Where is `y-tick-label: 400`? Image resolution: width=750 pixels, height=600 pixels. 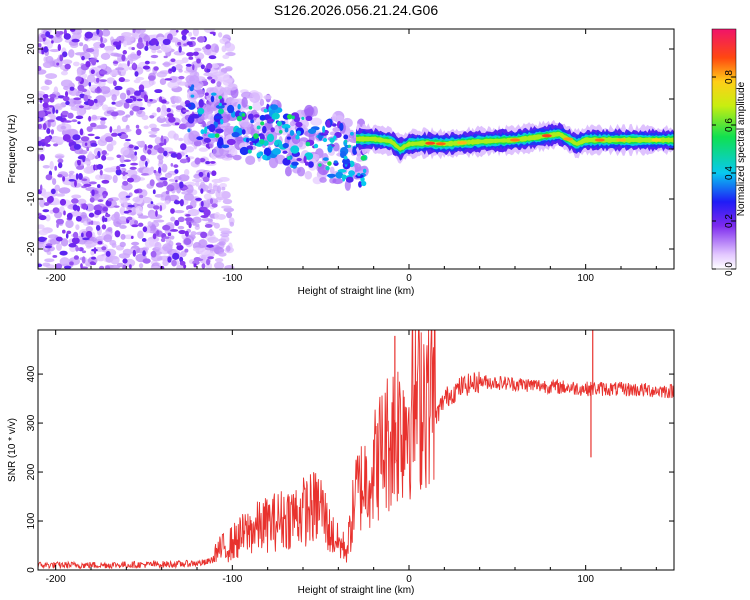
y-tick-label: 400 is located at coordinates (31, 373).